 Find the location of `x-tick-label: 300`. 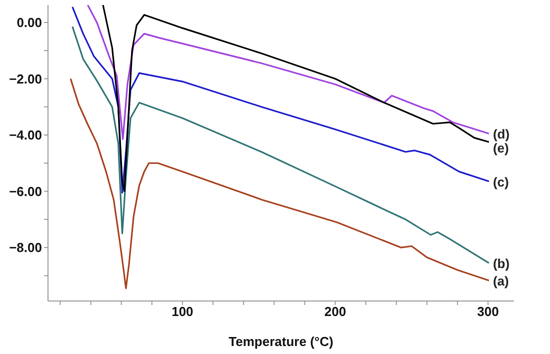

x-tick-label: 300 is located at coordinates (488, 312).